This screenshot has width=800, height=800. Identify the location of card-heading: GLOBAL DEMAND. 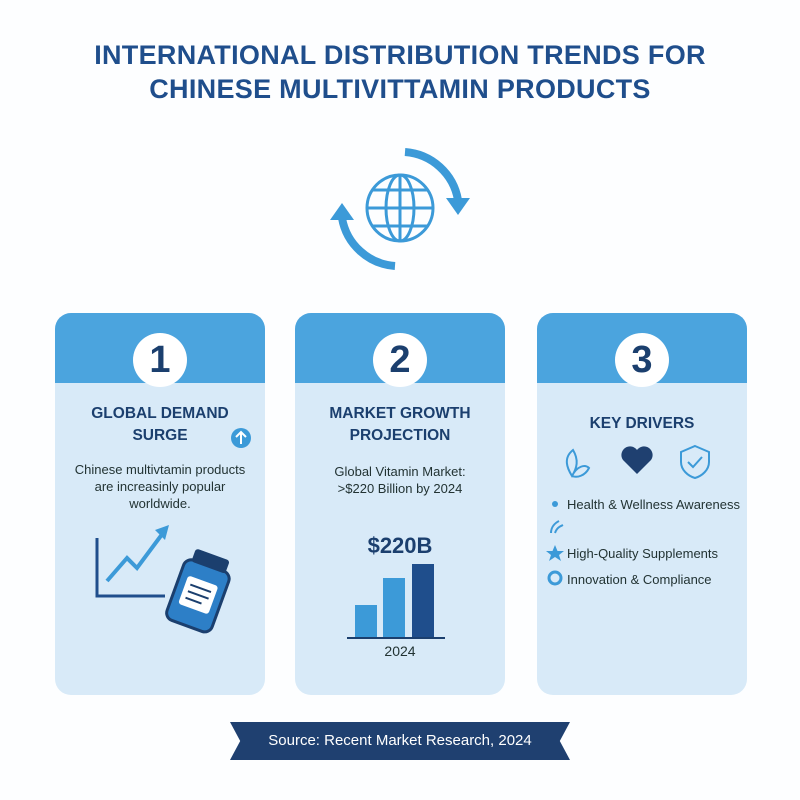
(160, 413).